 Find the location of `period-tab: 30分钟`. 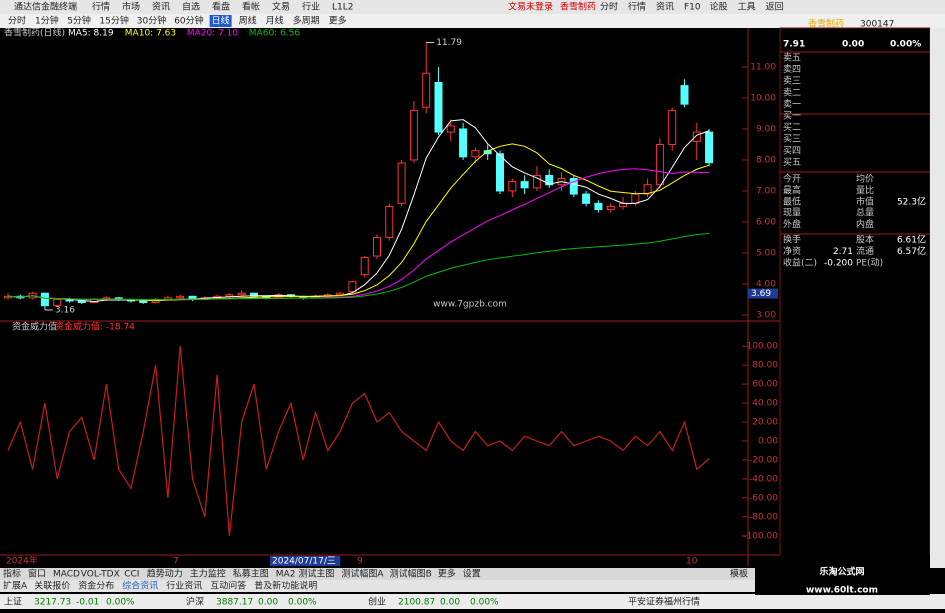

period-tab: 30分钟 is located at coordinates (151, 21).